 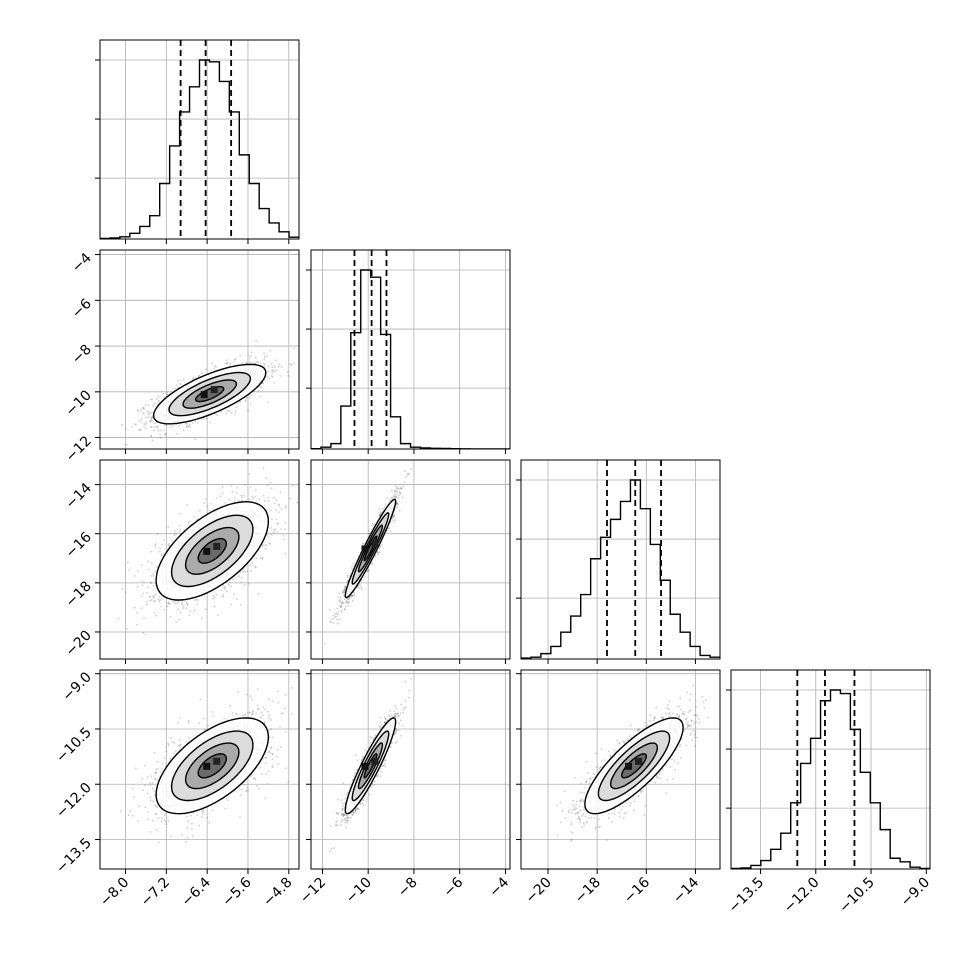 What do you see at coordinates (204, 394) in the screenshot?
I see `density-peak` at bounding box center [204, 394].